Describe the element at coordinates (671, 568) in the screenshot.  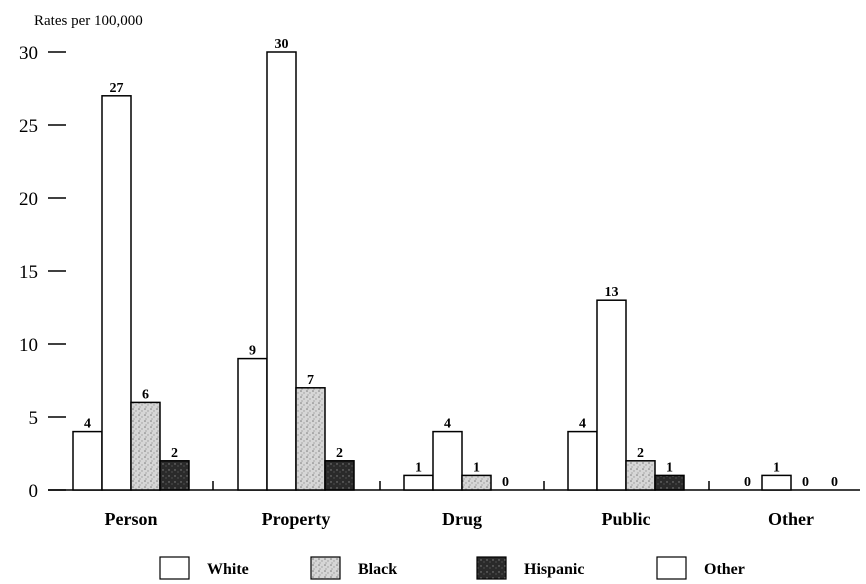
I see `legend-swatch-other` at that location.